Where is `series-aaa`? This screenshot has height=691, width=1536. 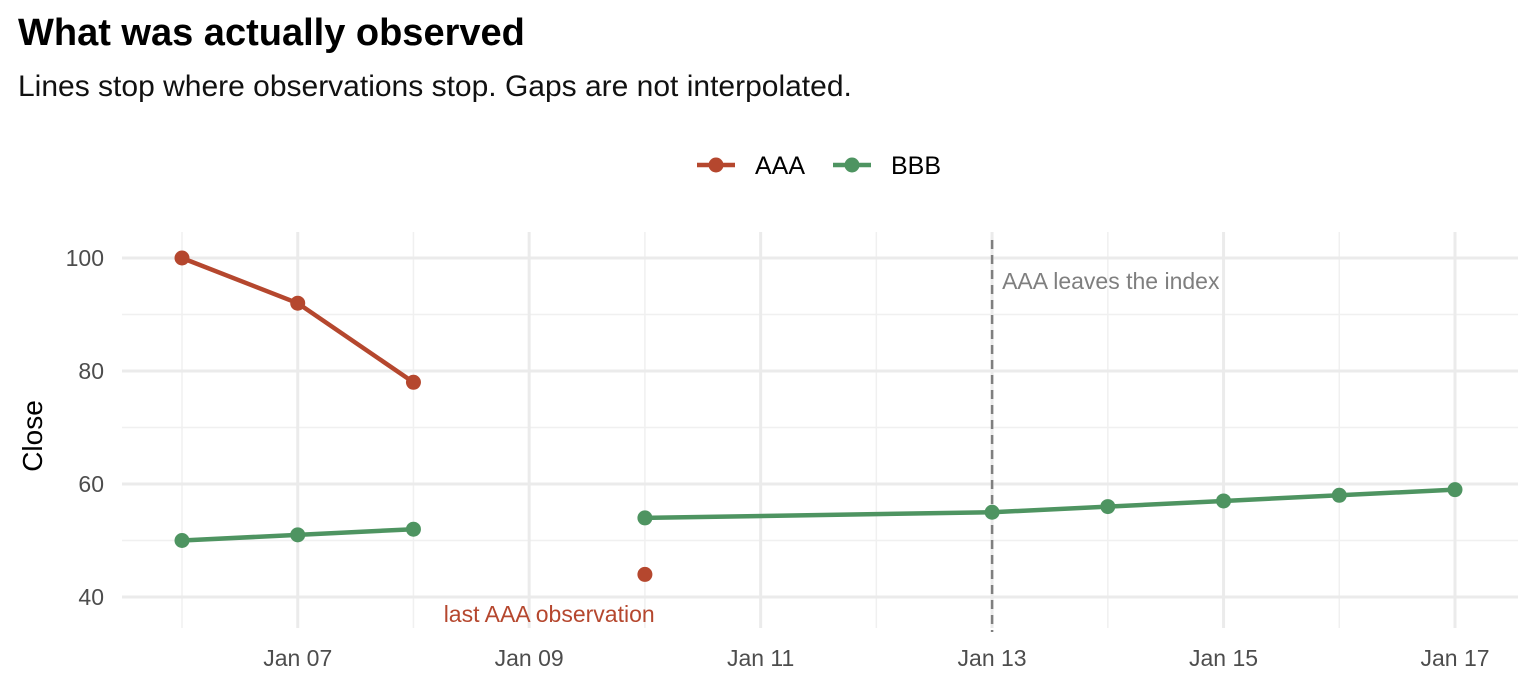 series-aaa is located at coordinates (413, 416).